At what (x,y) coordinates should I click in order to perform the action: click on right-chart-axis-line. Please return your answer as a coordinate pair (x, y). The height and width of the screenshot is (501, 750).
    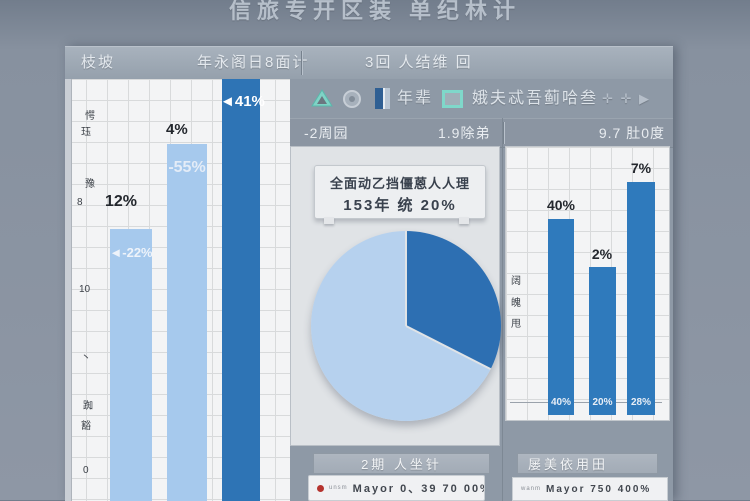
    Looking at the image, I should click on (586, 402).